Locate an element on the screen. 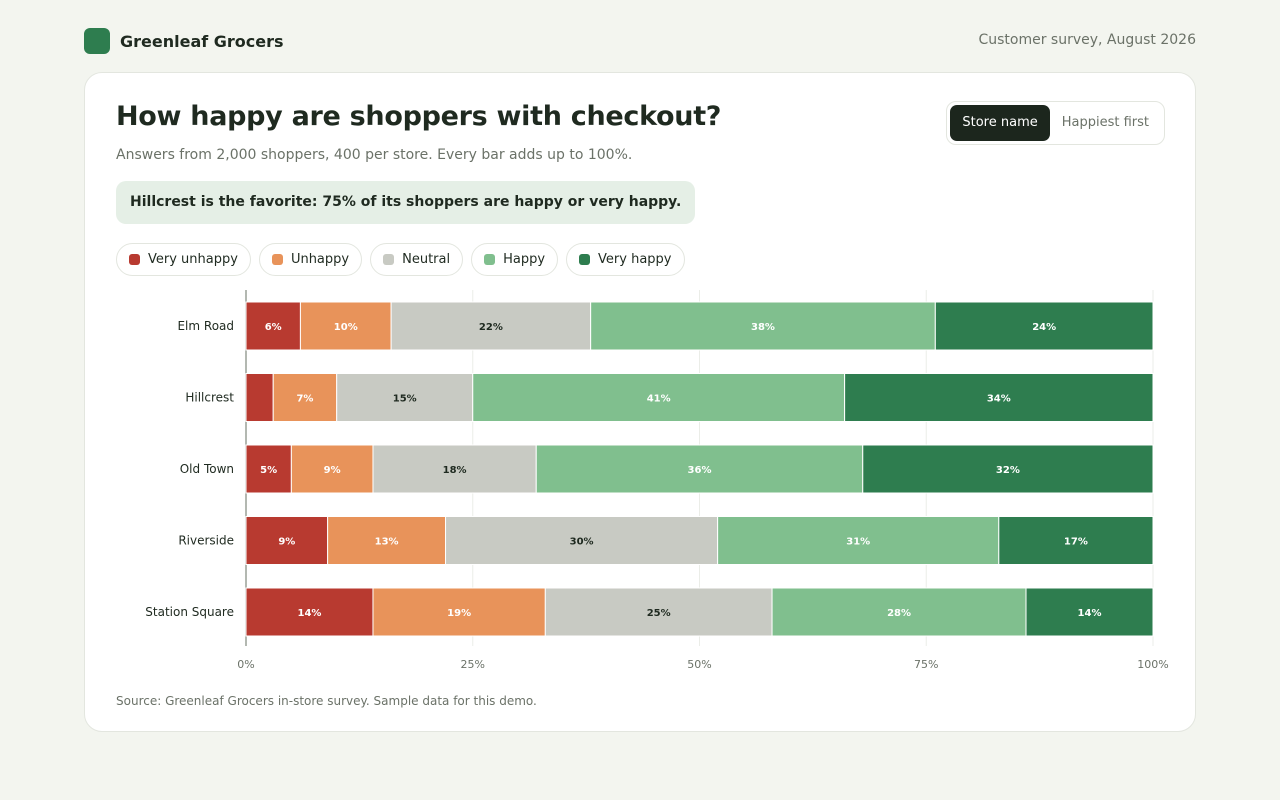 This screenshot has width=1280, height=800. legend-label: Very unhappy is located at coordinates (193, 259).